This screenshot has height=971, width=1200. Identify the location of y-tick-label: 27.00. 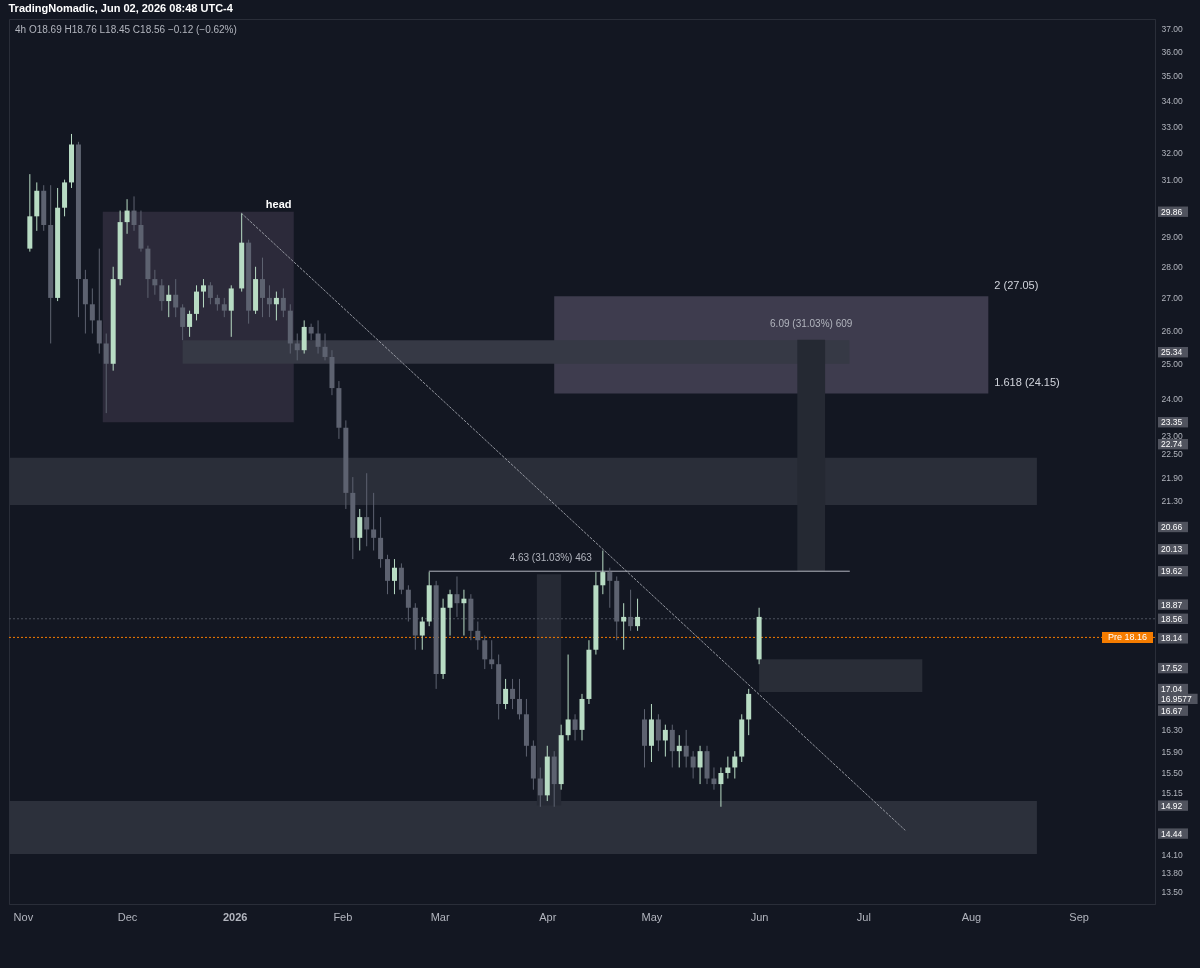
(1172, 298).